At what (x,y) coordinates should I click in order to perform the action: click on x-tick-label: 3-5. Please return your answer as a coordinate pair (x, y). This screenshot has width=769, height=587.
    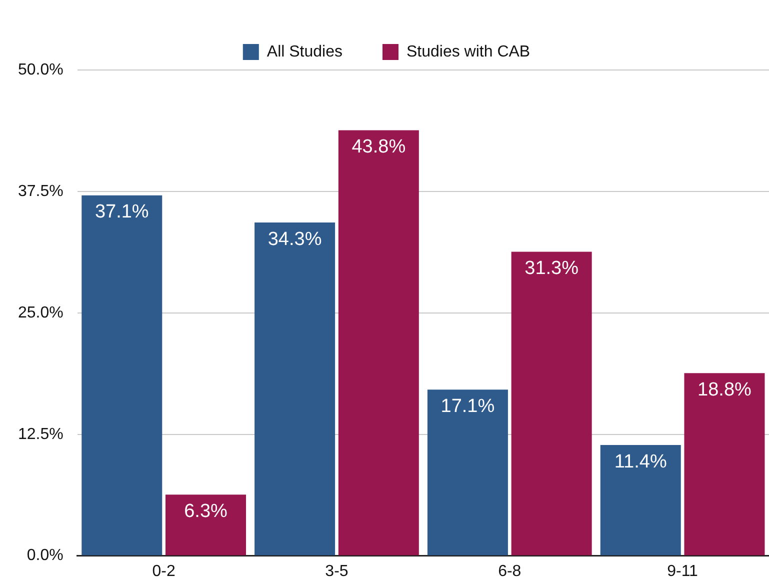
    Looking at the image, I should click on (336, 571).